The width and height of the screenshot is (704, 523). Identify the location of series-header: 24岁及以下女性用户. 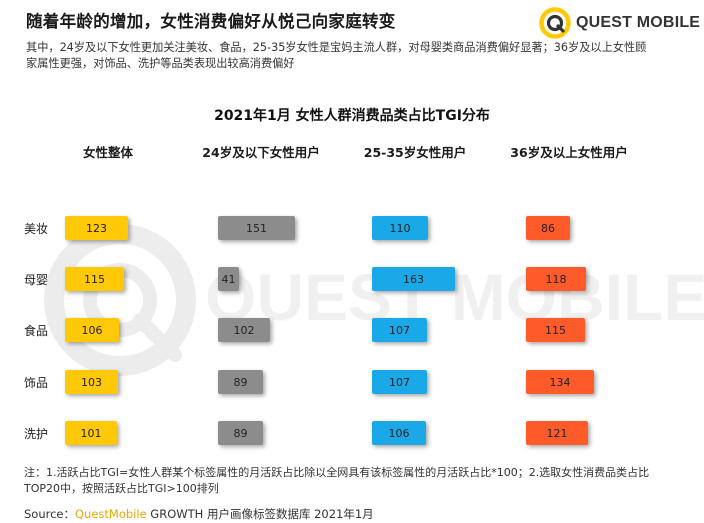
(261, 152).